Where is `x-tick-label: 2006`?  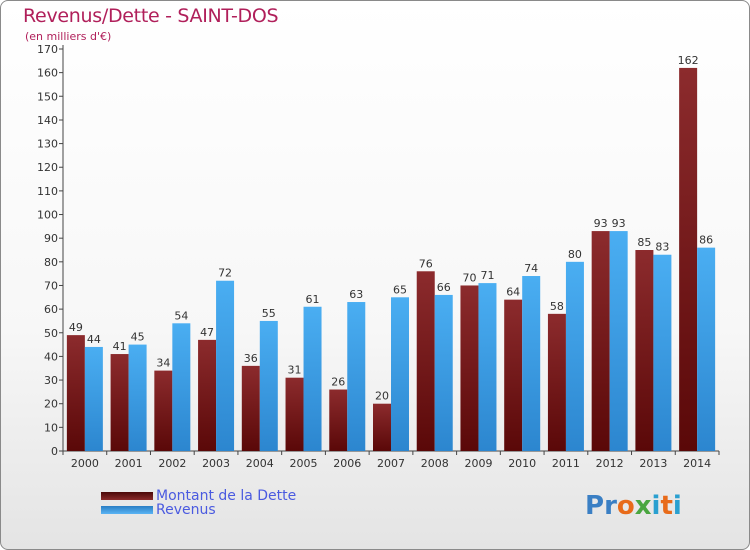
x-tick-label: 2006 is located at coordinates (347, 463).